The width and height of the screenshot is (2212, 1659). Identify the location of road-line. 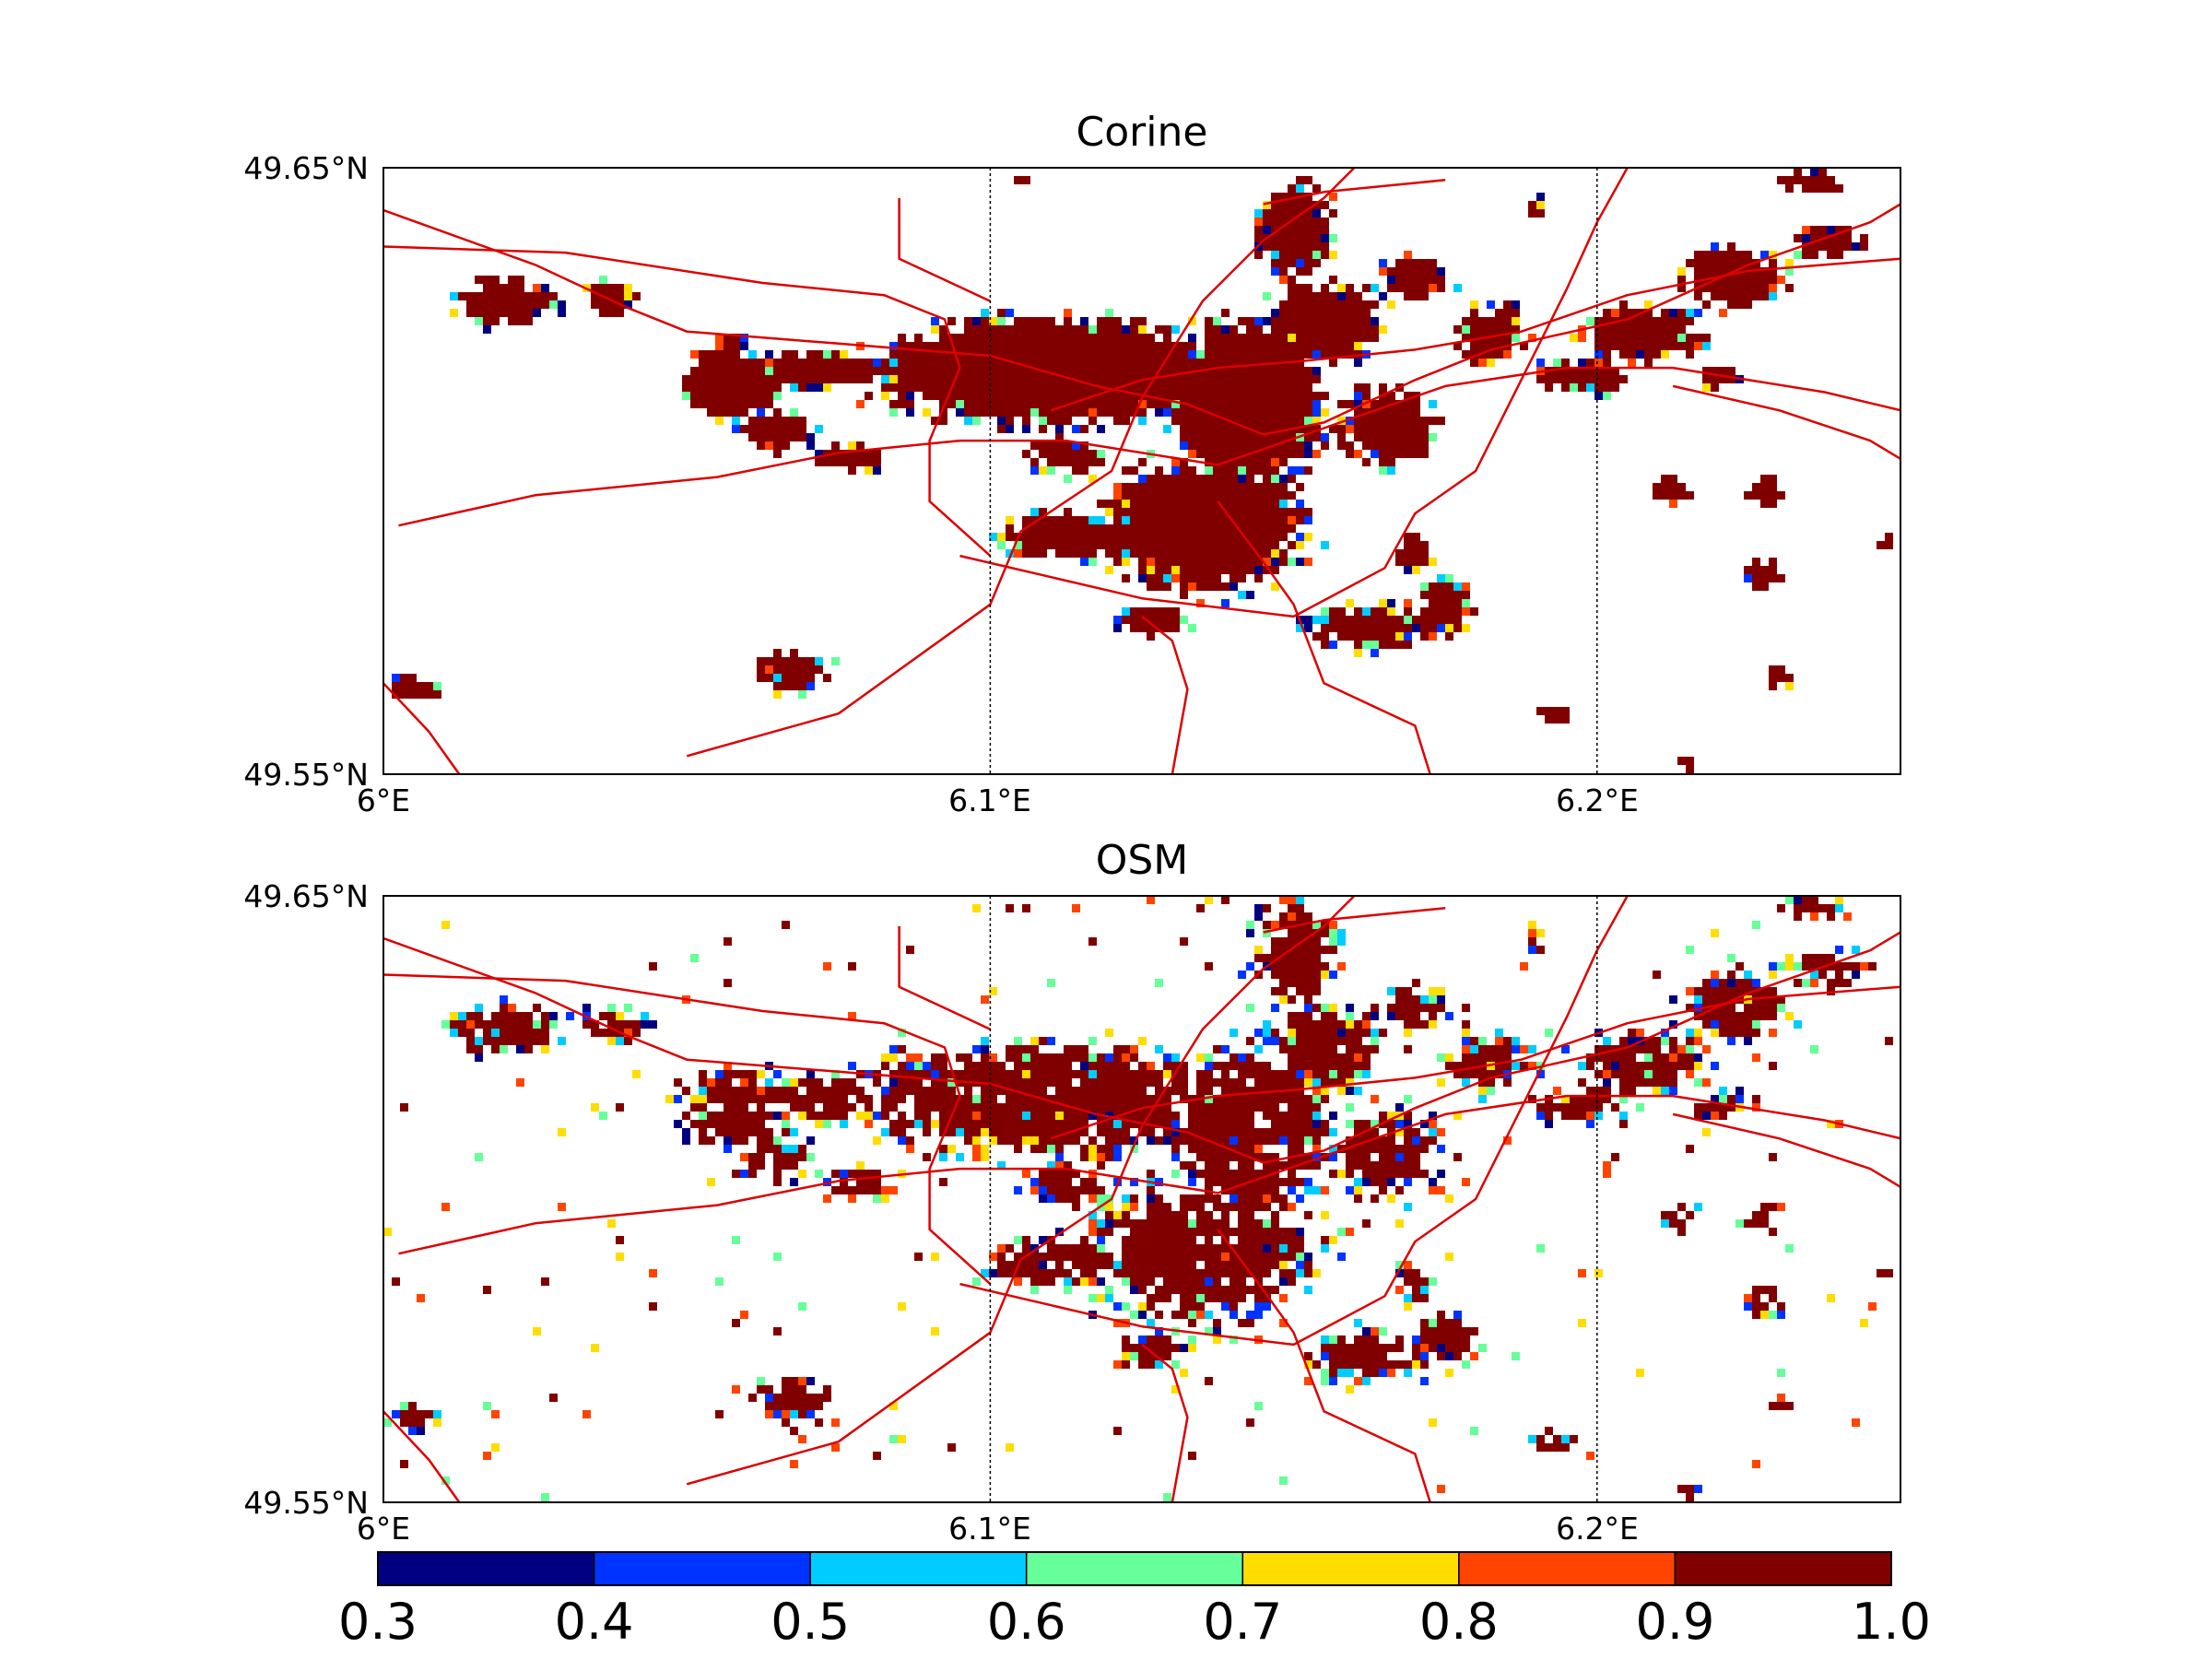
(1324, 637).